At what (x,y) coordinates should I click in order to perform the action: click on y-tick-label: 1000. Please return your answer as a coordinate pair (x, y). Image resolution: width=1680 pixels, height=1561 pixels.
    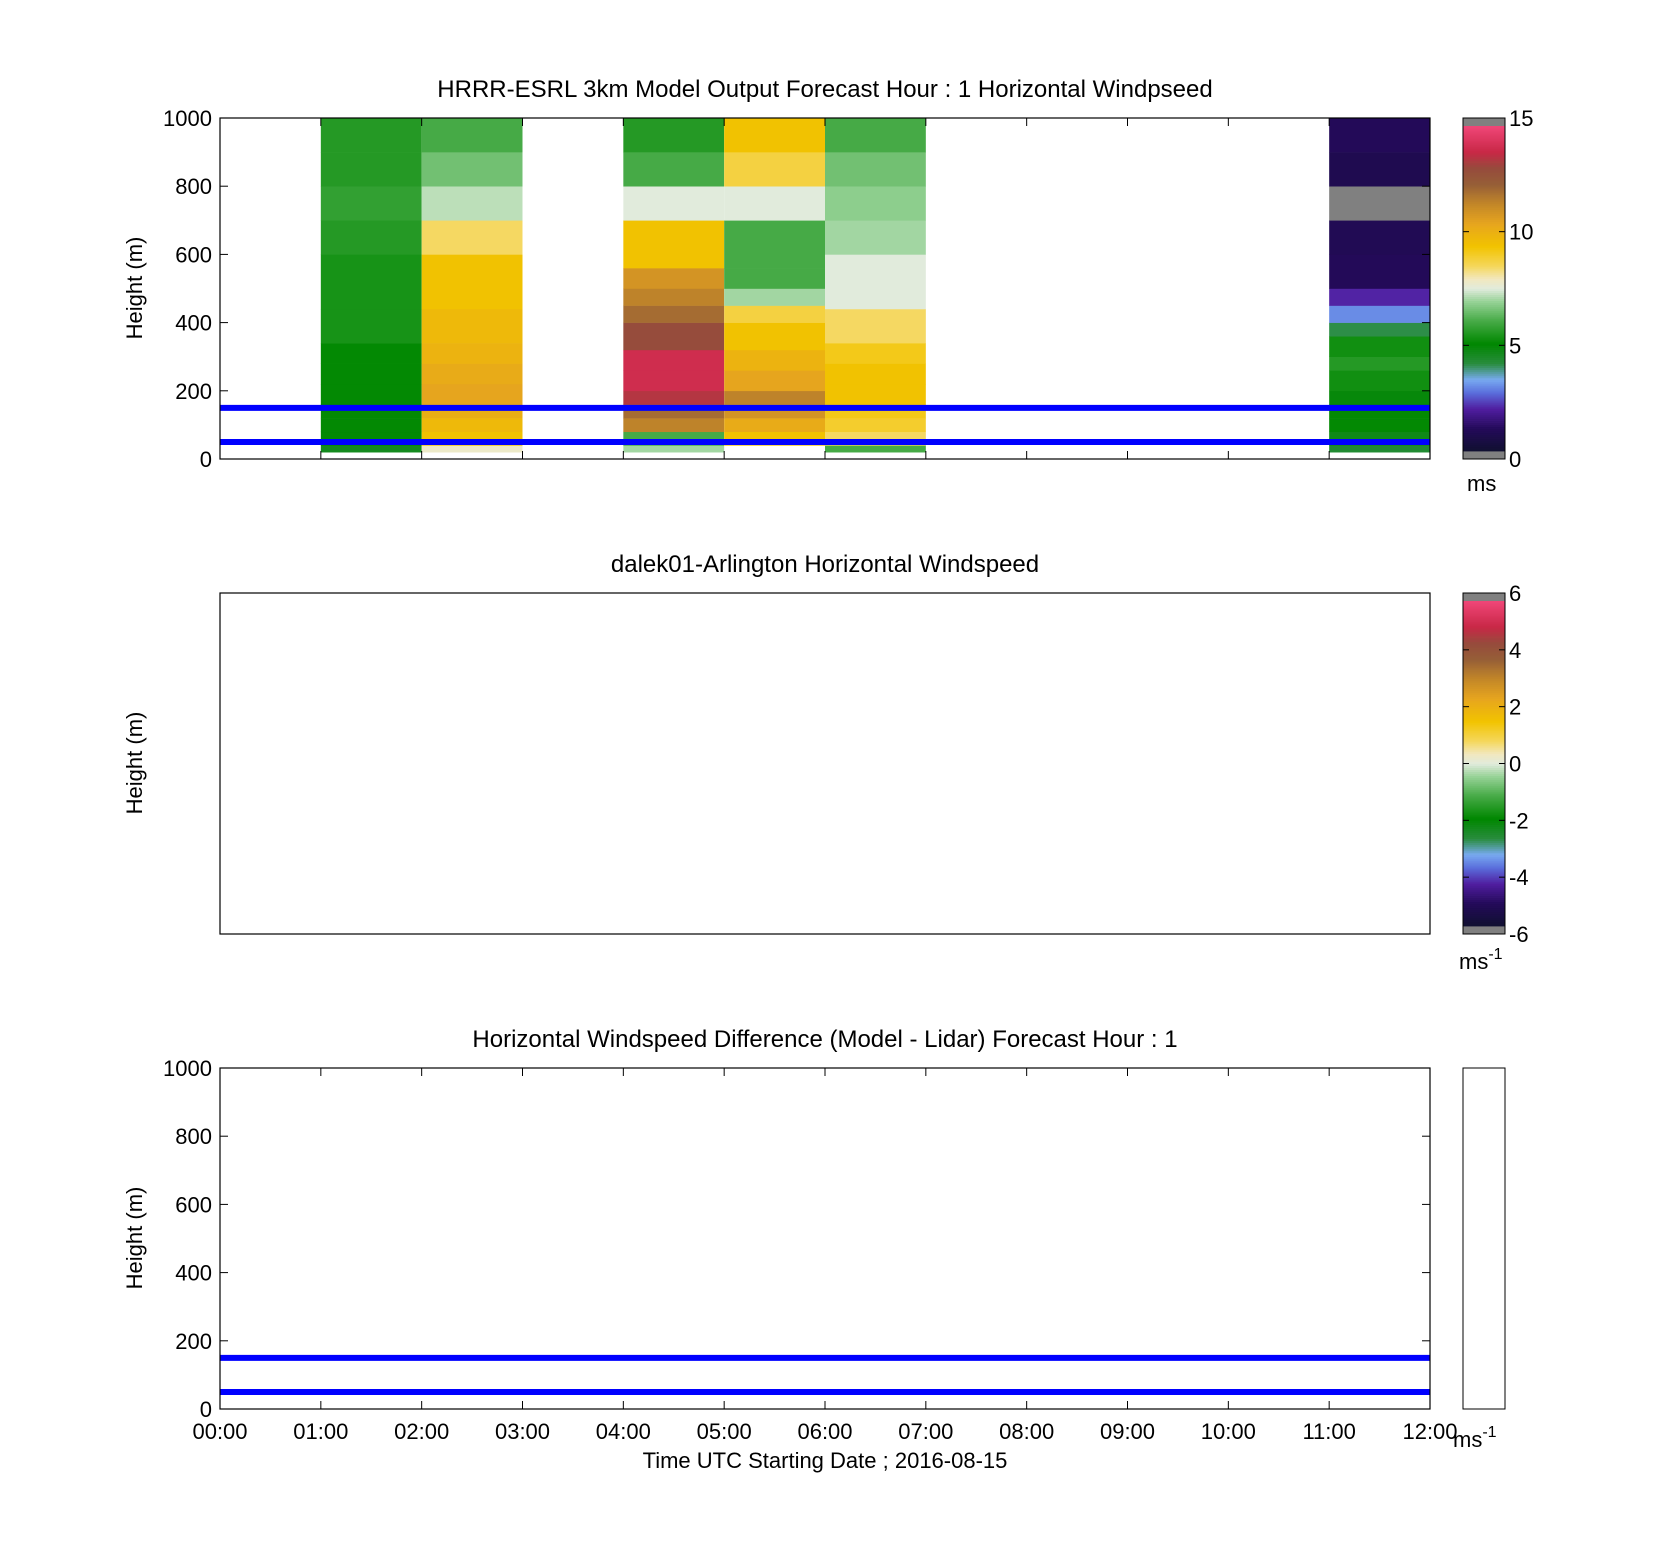
    Looking at the image, I should click on (187, 118).